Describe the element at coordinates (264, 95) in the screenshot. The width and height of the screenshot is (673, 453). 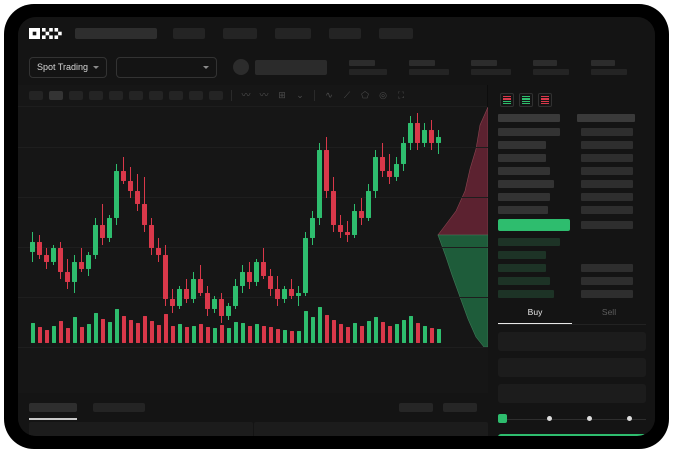
I see `line-chart-icon: 〰` at that location.